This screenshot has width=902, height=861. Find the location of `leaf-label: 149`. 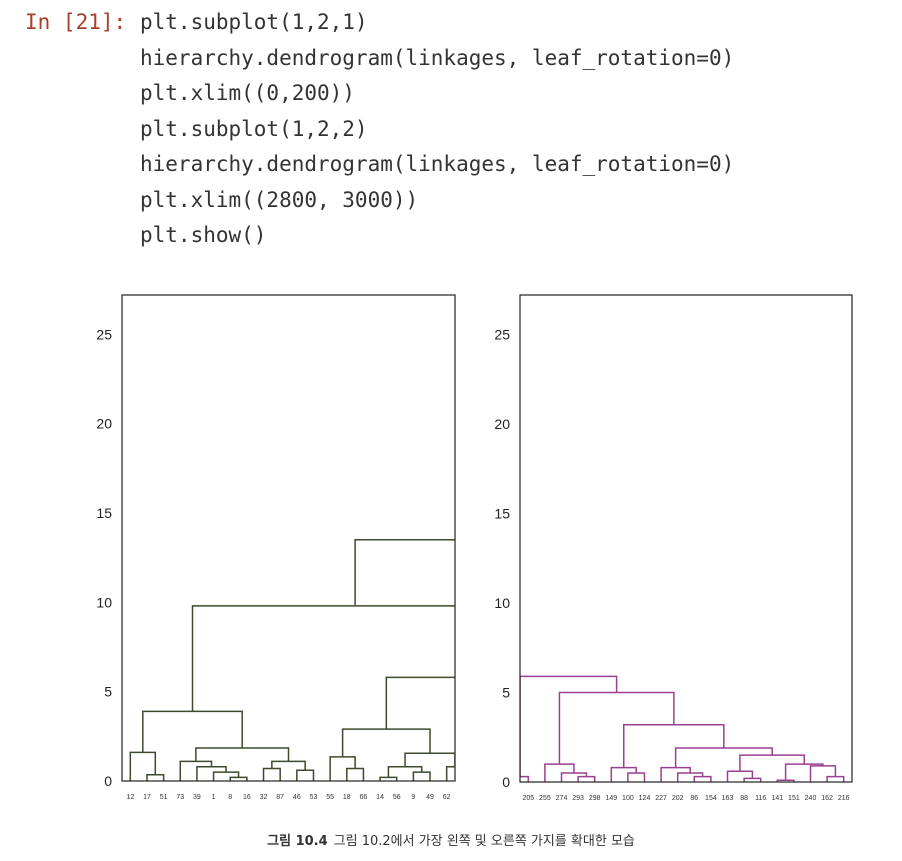

leaf-label: 149 is located at coordinates (611, 798).